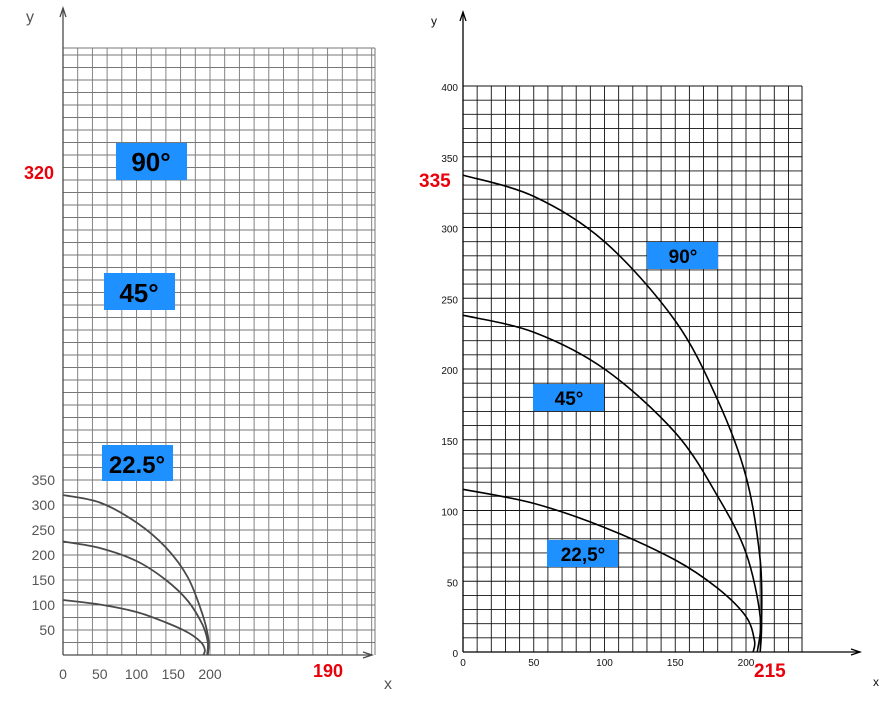 This screenshot has width=888, height=702. Describe the element at coordinates (770, 671) in the screenshot. I see `x-intercept-label: 215` at that location.